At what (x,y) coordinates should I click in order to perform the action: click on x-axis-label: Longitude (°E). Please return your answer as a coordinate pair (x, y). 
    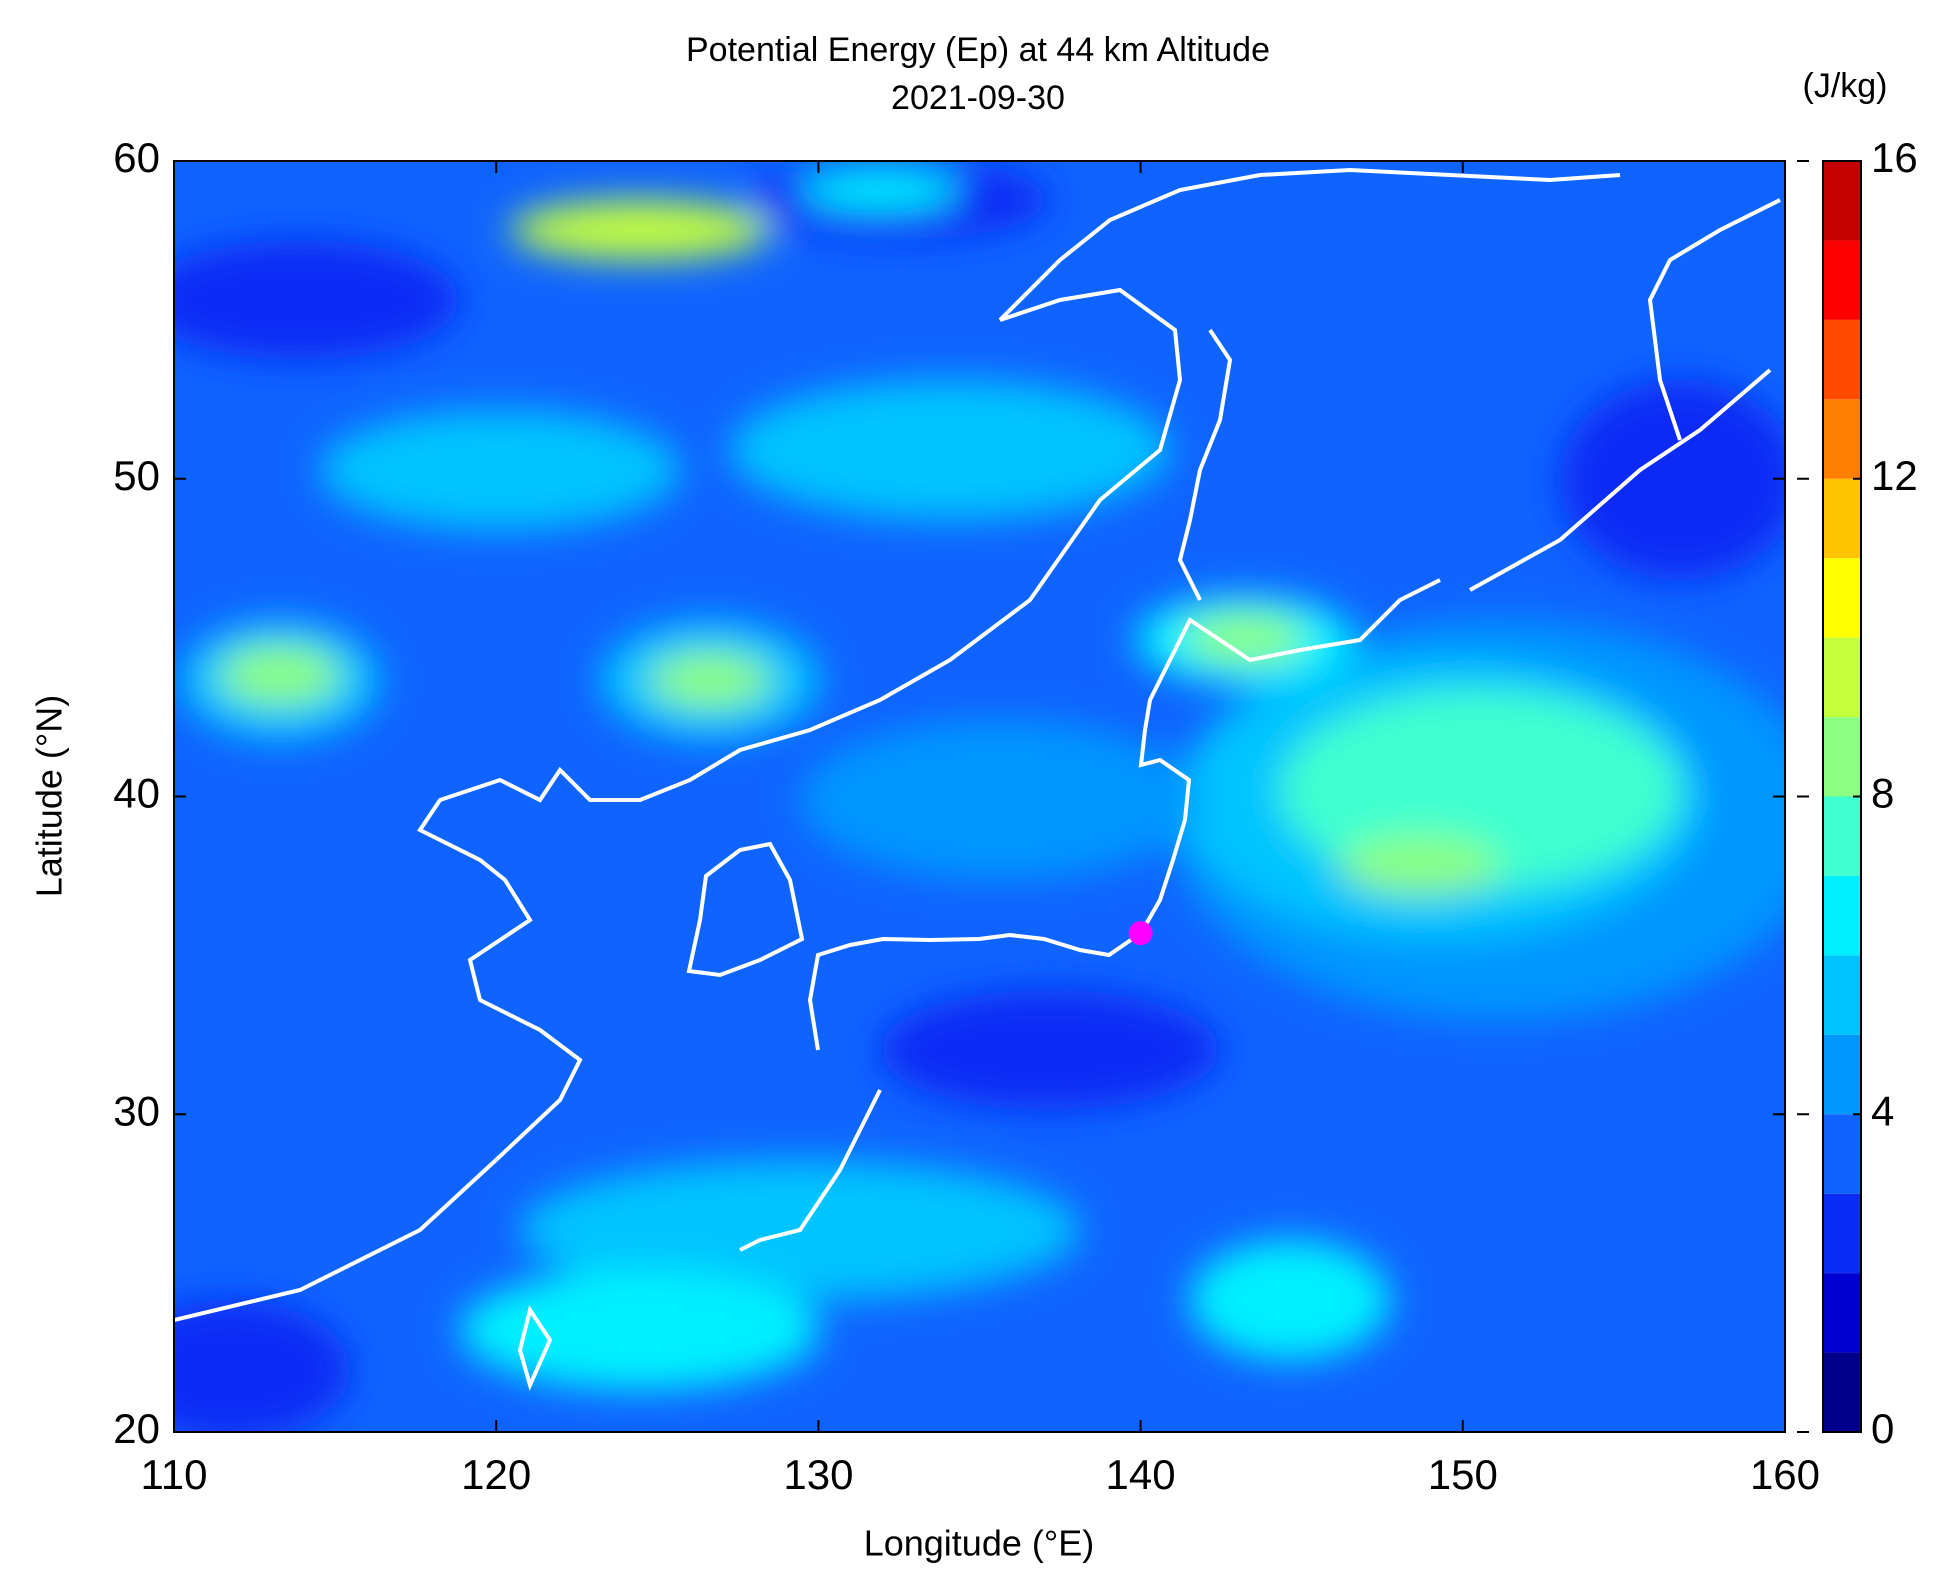
    Looking at the image, I should click on (979, 1543).